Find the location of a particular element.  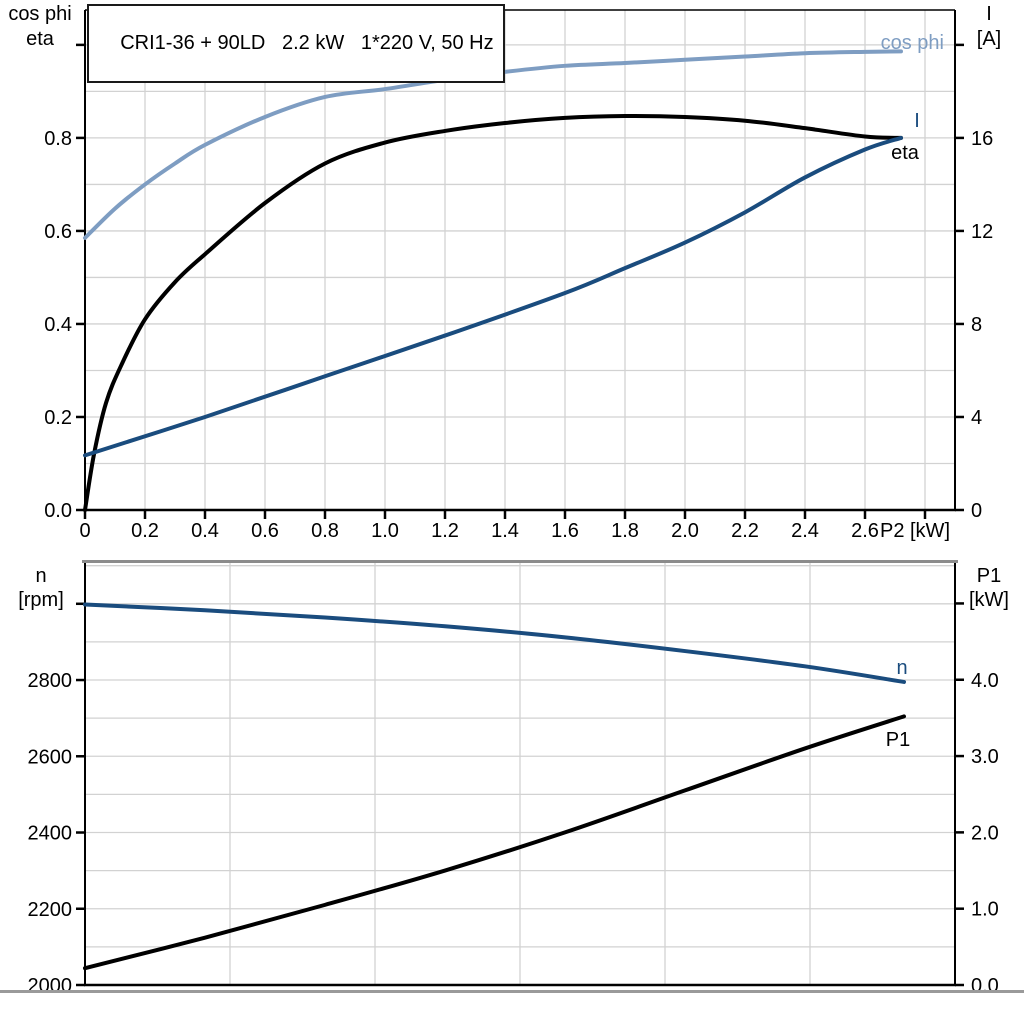

current-curve-label: I is located at coordinates (917, 121).